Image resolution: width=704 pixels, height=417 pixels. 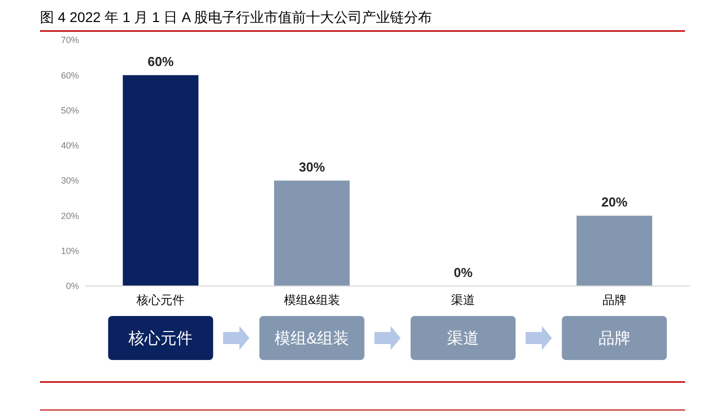 I want to click on y-tick-label: 40%, so click(x=69, y=145).